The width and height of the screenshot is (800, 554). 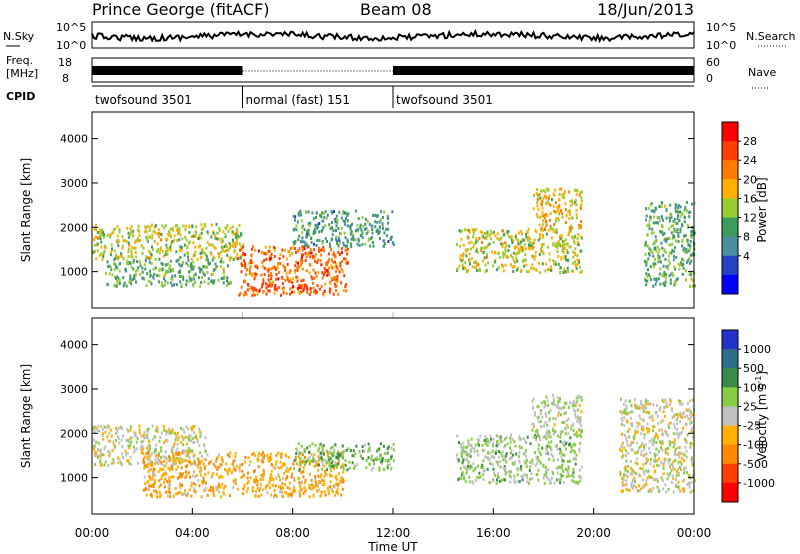 What do you see at coordinates (65, 62) in the screenshot?
I see `freq-tick-left-top: 18` at bounding box center [65, 62].